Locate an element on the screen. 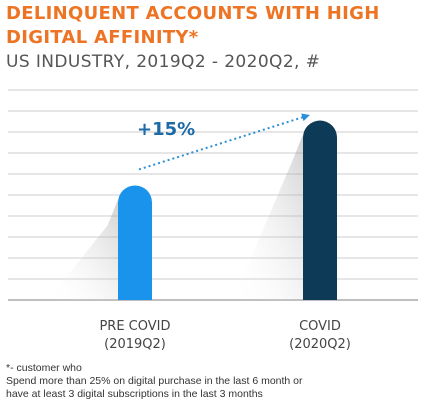 The width and height of the screenshot is (425, 404). chart-subtitle: US INDUSTRY, 2019Q2 - 2020Q2, # is located at coordinates (163, 62).